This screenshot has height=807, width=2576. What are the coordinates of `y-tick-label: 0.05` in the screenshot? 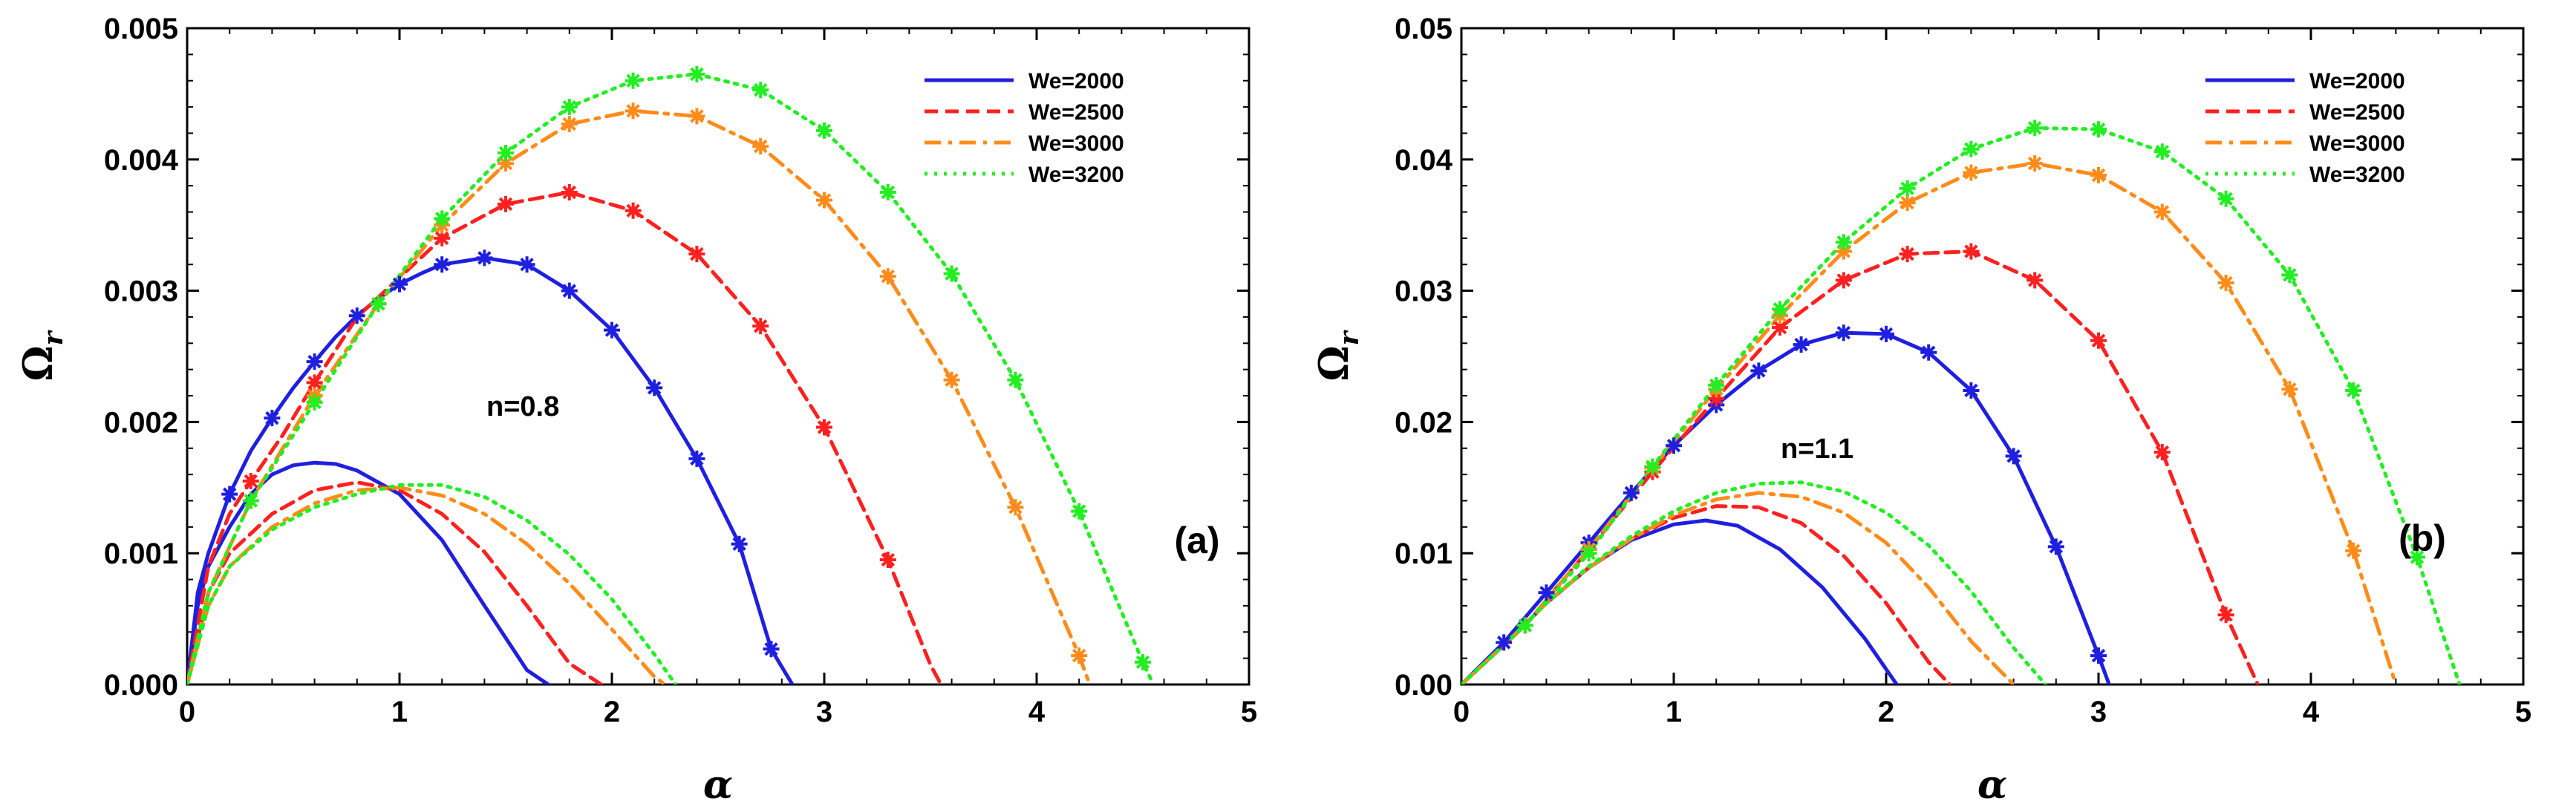 It's located at (1423, 29).